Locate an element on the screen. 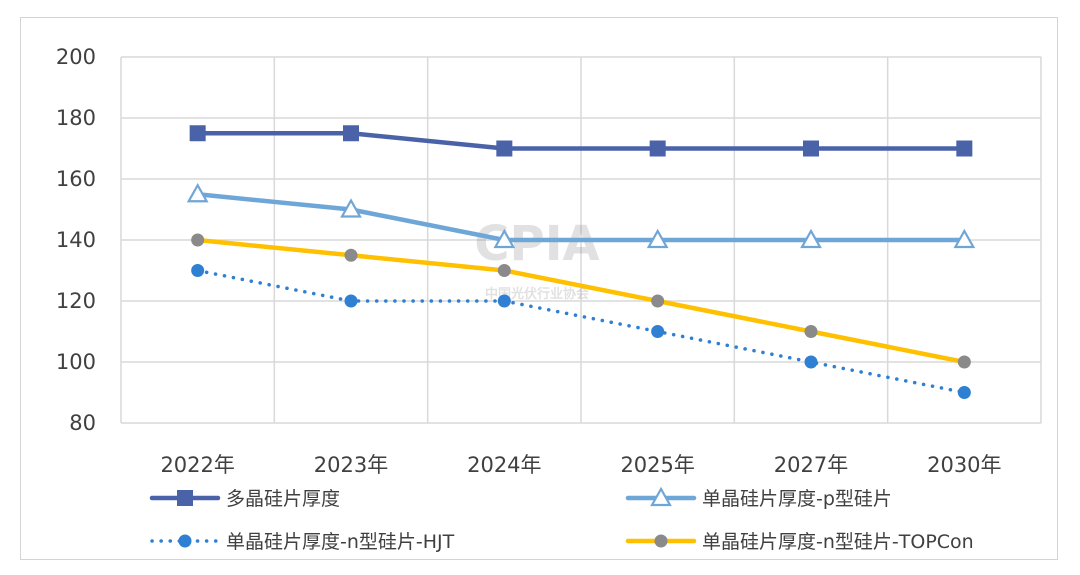 This screenshot has width=1080, height=575. legend-item-2: 单晶硅片厚度-n型硅片-HJT is located at coordinates (302, 542).